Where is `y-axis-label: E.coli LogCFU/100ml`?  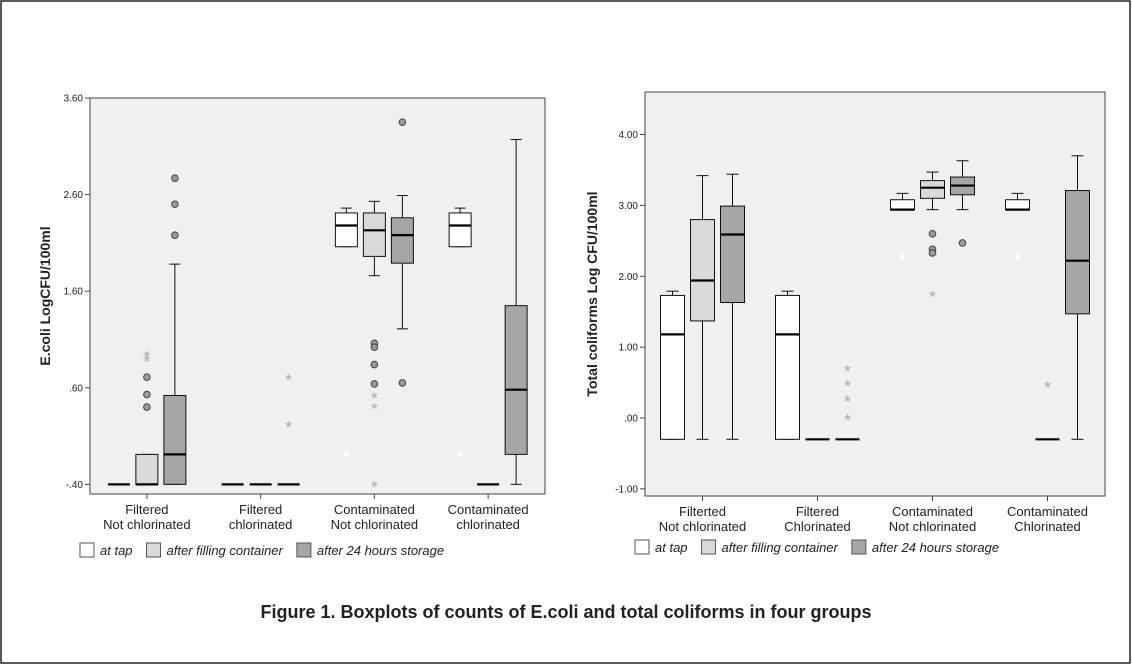 y-axis-label: E.coli LogCFU/100ml is located at coordinates (45, 295).